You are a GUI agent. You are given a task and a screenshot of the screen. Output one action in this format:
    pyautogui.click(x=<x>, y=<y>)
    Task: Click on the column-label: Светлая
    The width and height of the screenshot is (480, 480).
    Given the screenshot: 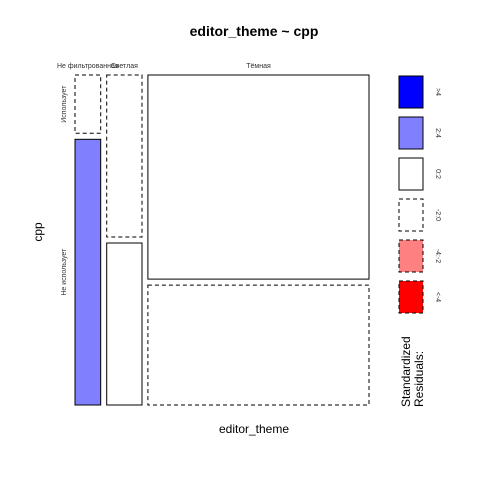 What is the action you would take?
    pyautogui.click(x=124, y=66)
    